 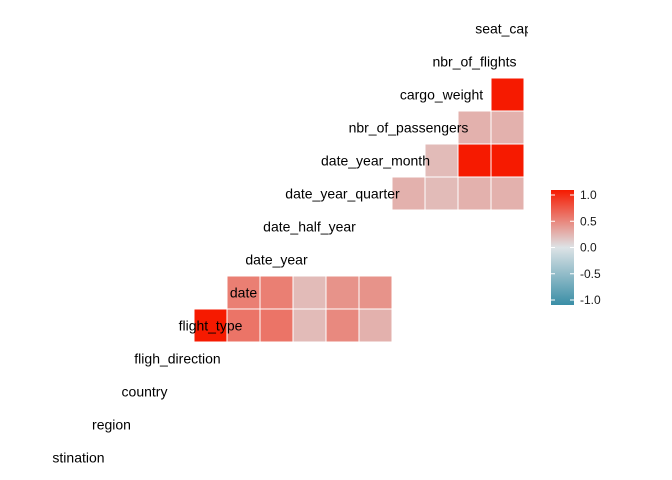 What do you see at coordinates (111, 425) in the screenshot?
I see `variable-label: region` at bounding box center [111, 425].